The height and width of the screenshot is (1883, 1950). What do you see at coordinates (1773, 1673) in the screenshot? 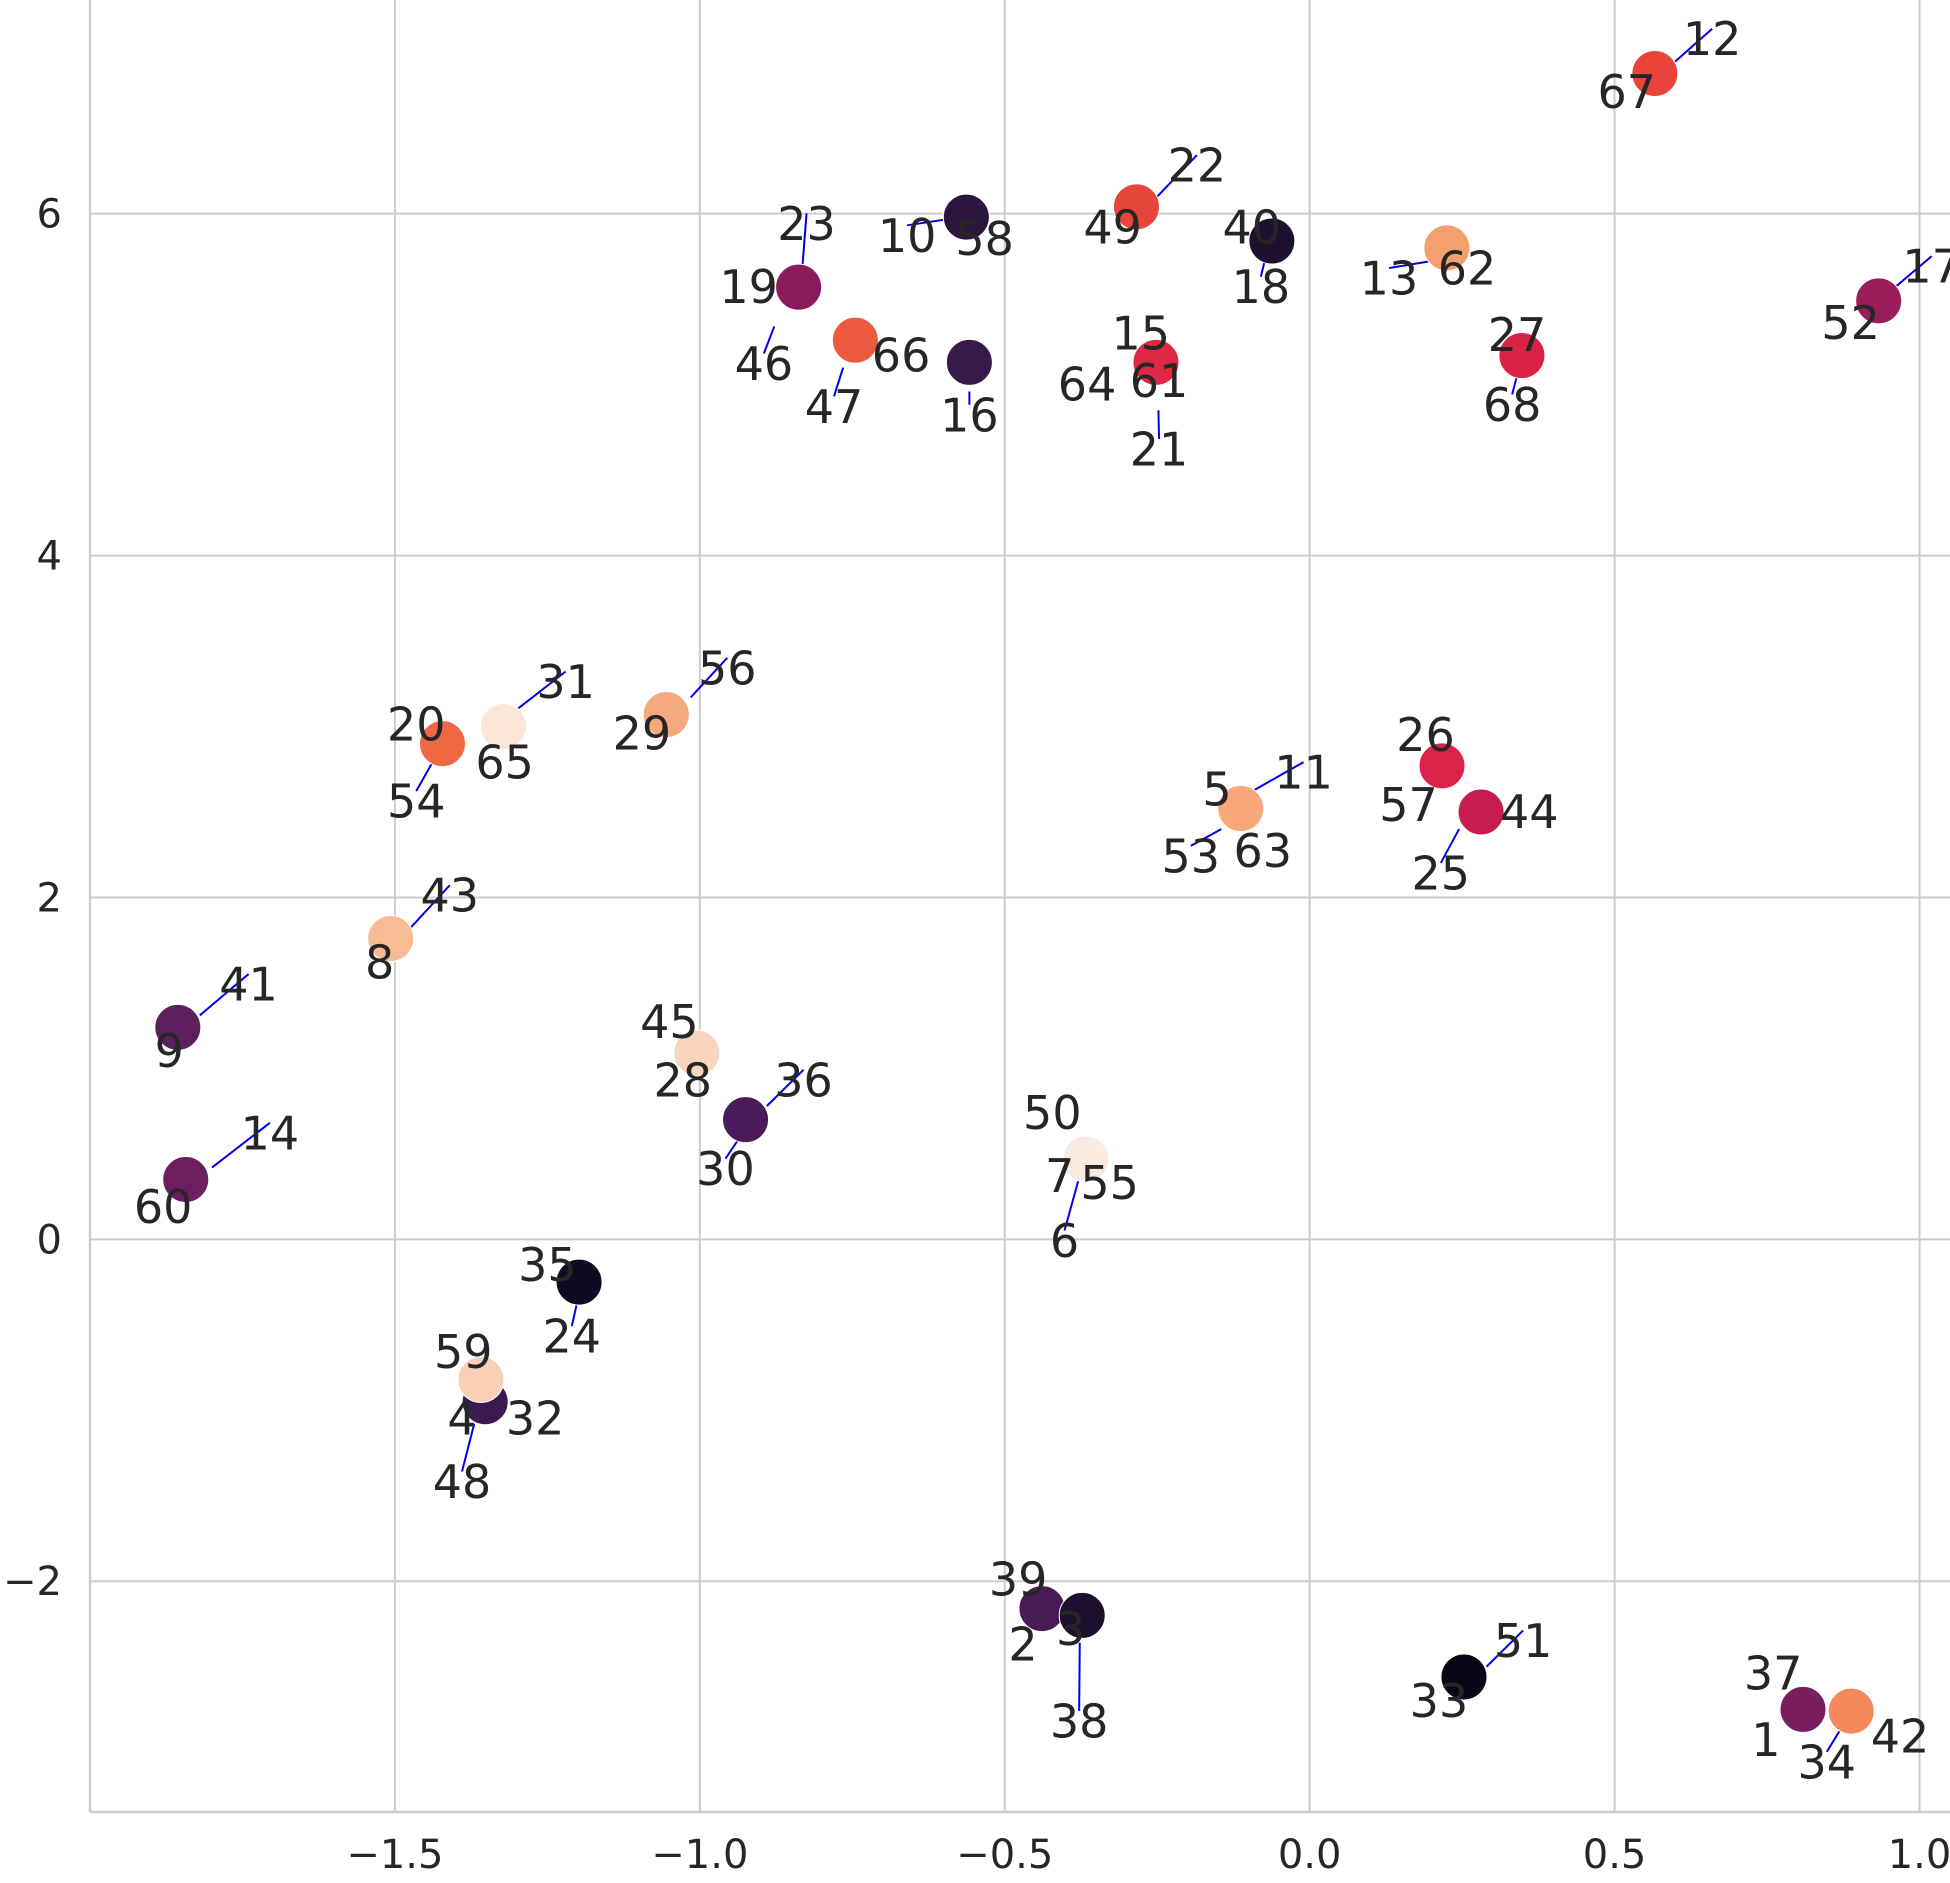
I see `point-label: 37` at bounding box center [1773, 1673].